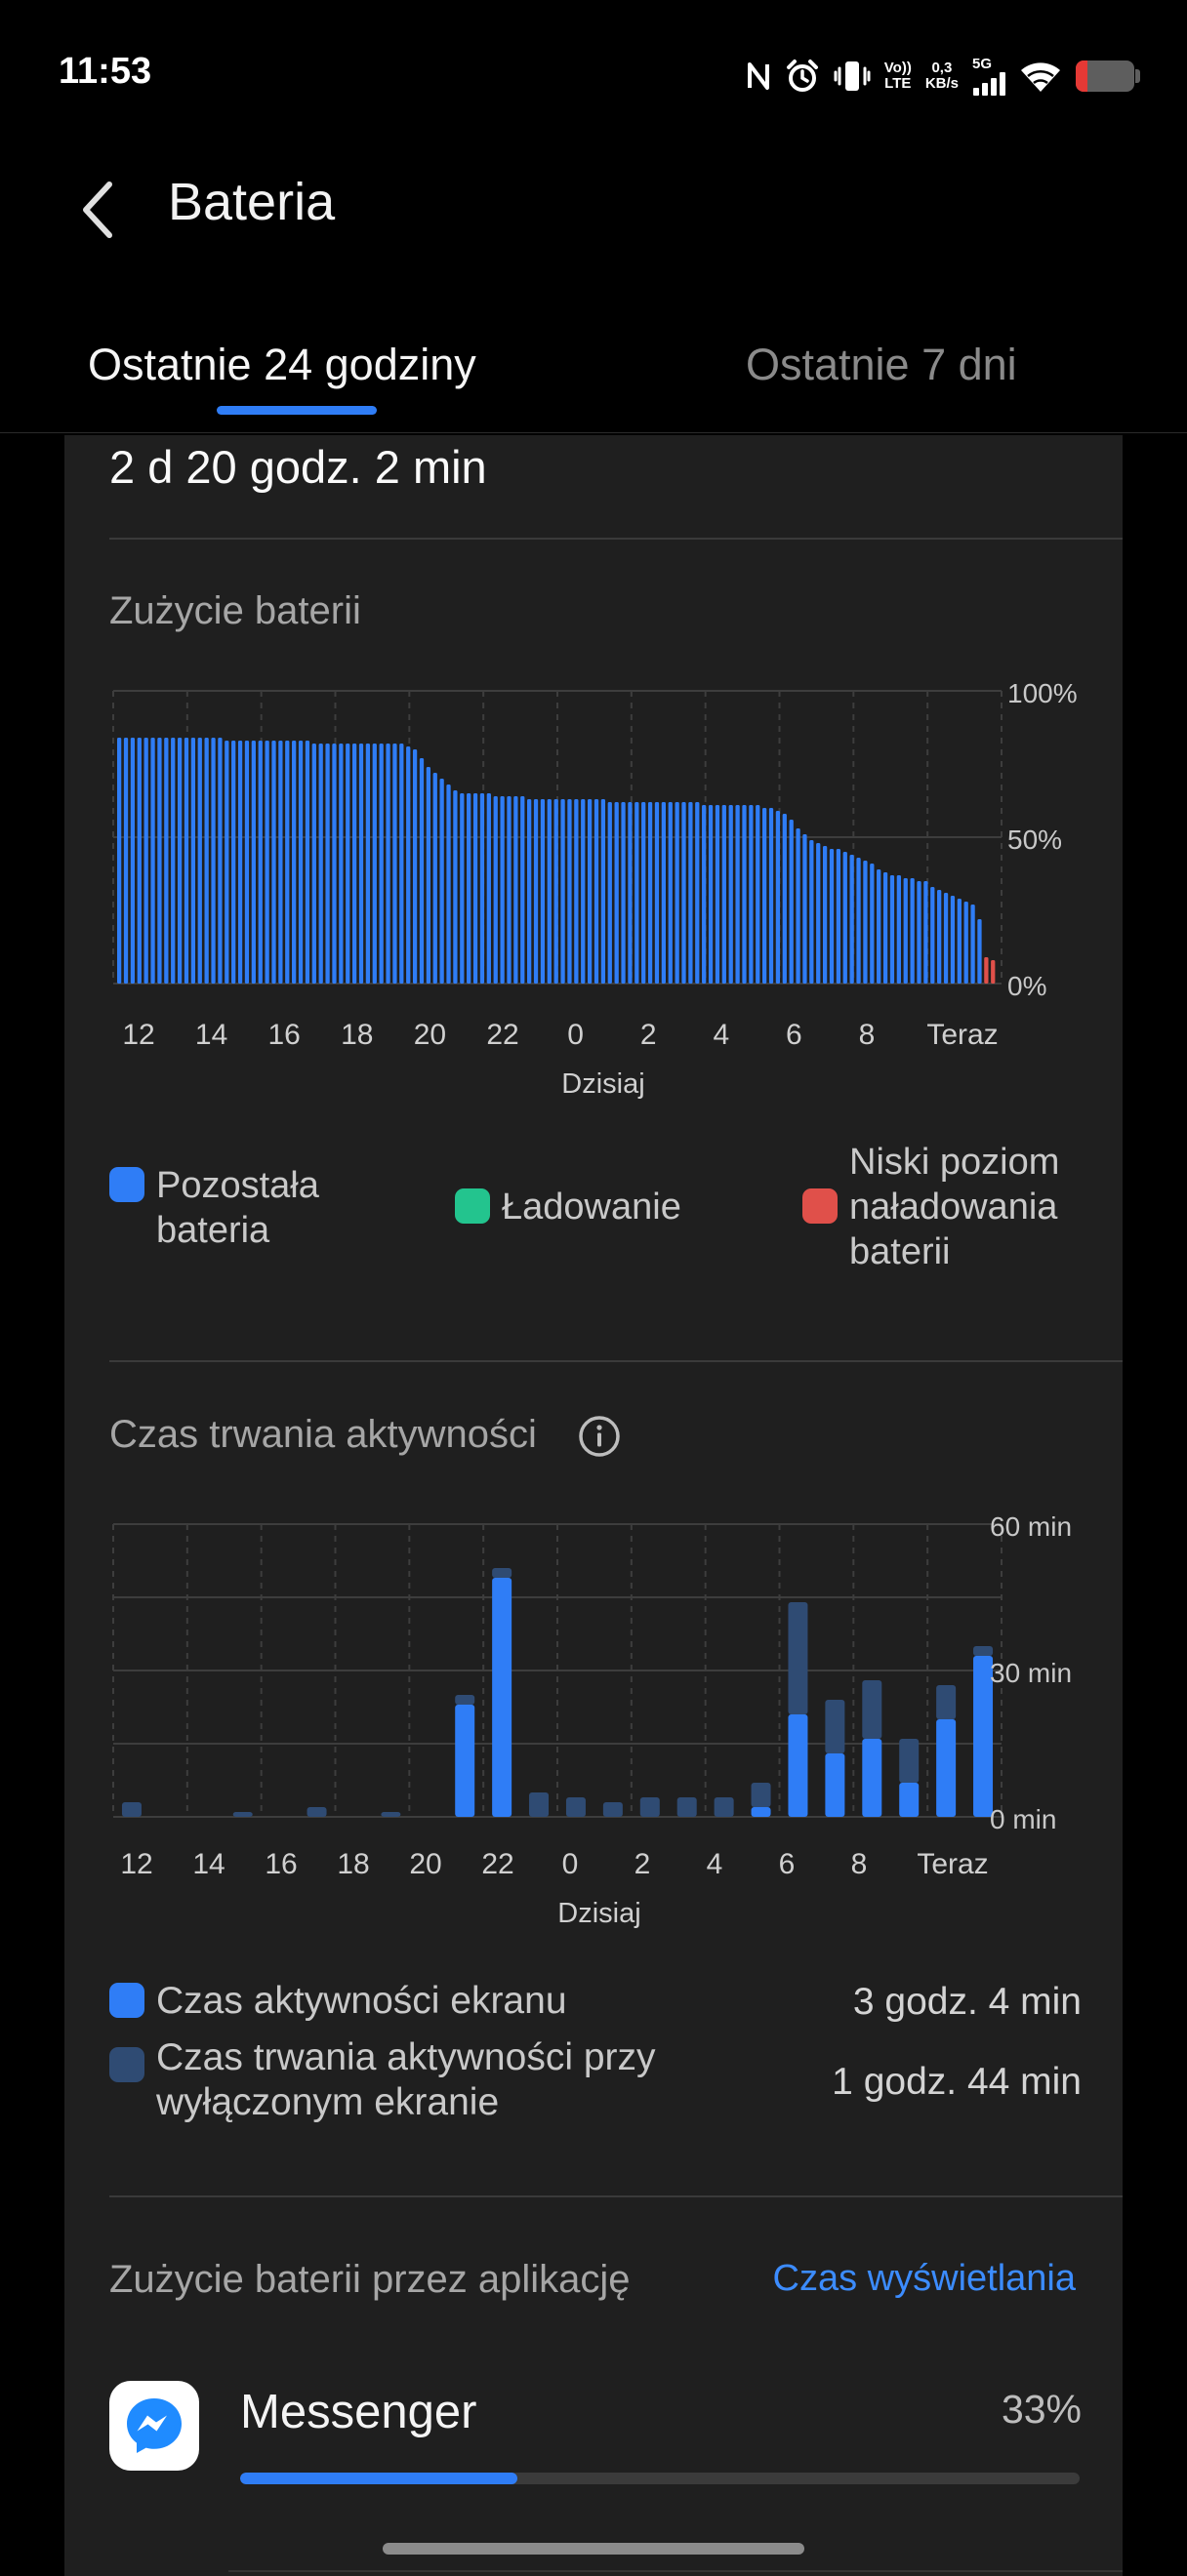 Image resolution: width=1187 pixels, height=2576 pixels. Describe the element at coordinates (897, 68) in the screenshot. I see `volte-top: Vo))` at that location.